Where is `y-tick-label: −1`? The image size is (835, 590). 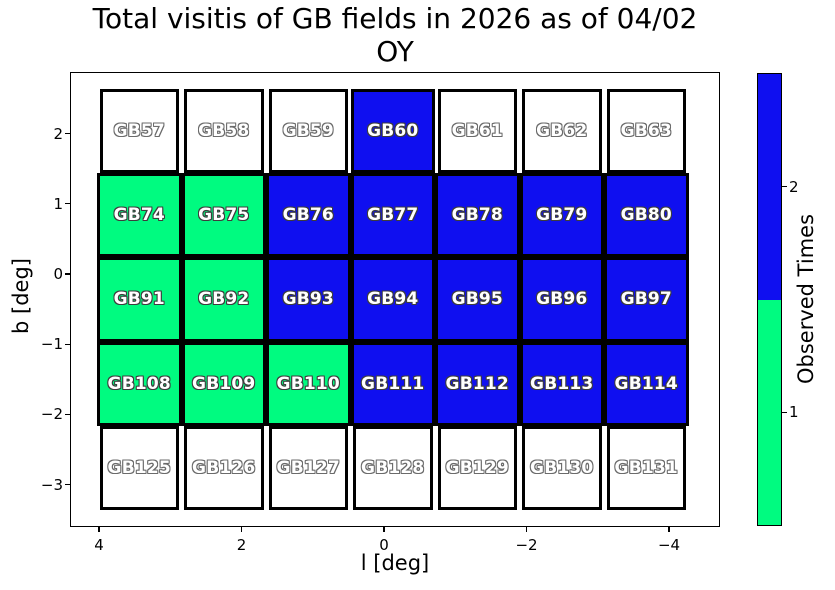 y-tick-label: −1 is located at coordinates (51, 344).